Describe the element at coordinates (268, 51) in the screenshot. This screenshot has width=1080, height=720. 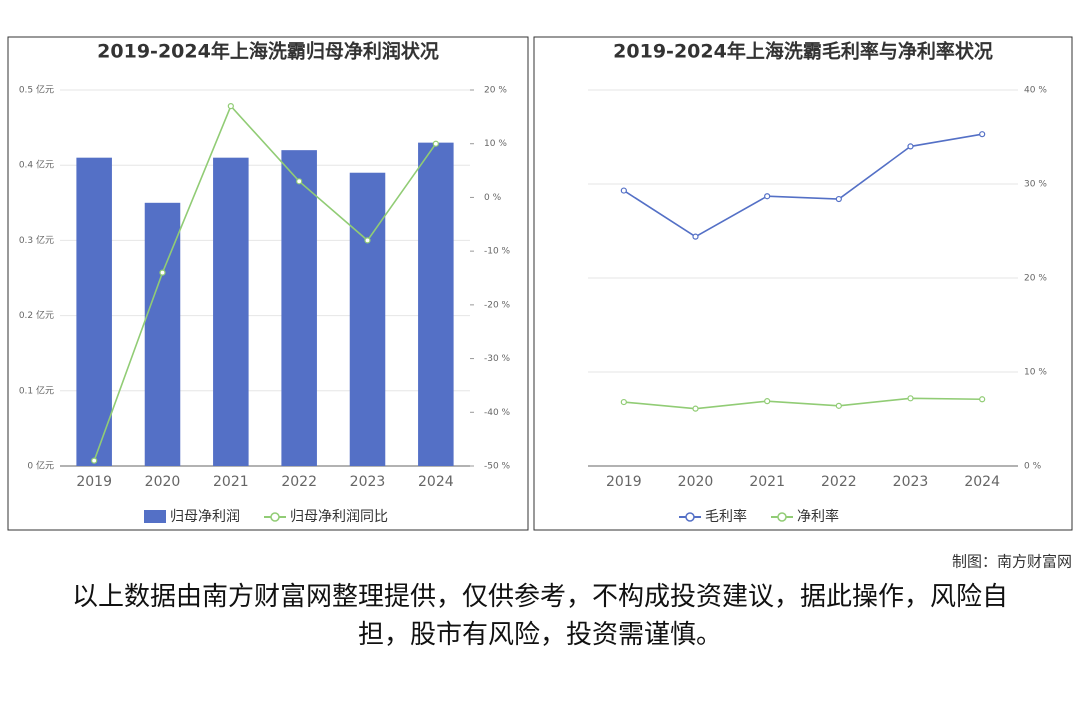
I see `chart-title: 2019-2024年上海洗霸归母净利润状况` at that location.